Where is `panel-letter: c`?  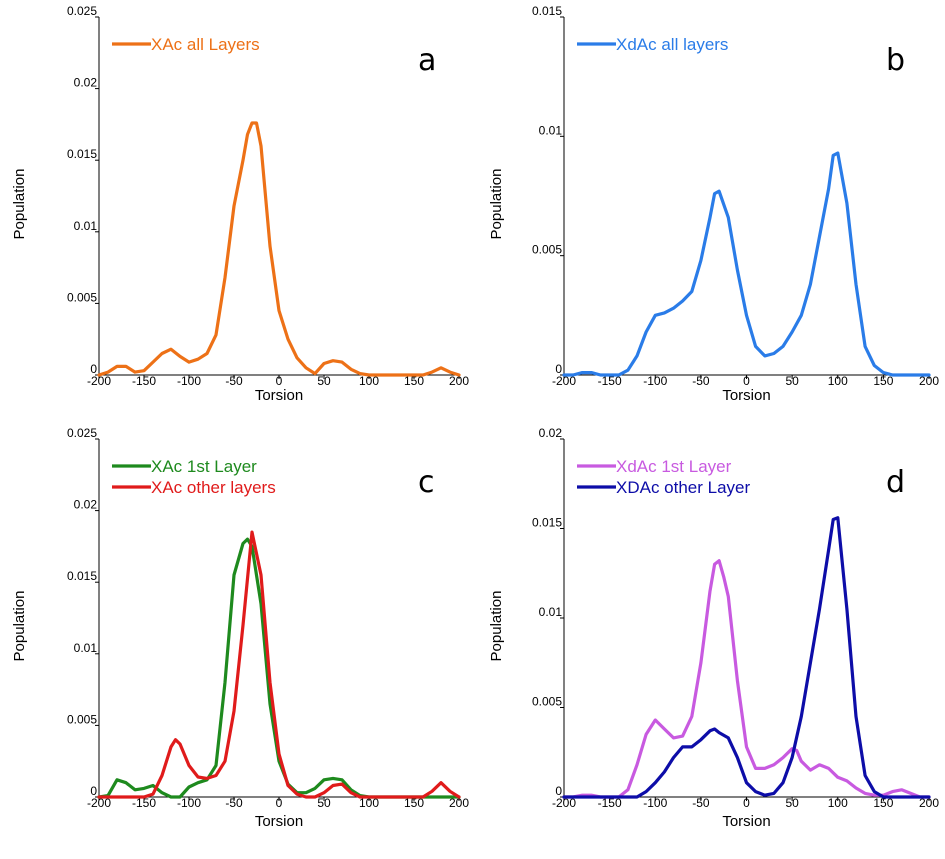
panel-letter: c is located at coordinates (426, 482).